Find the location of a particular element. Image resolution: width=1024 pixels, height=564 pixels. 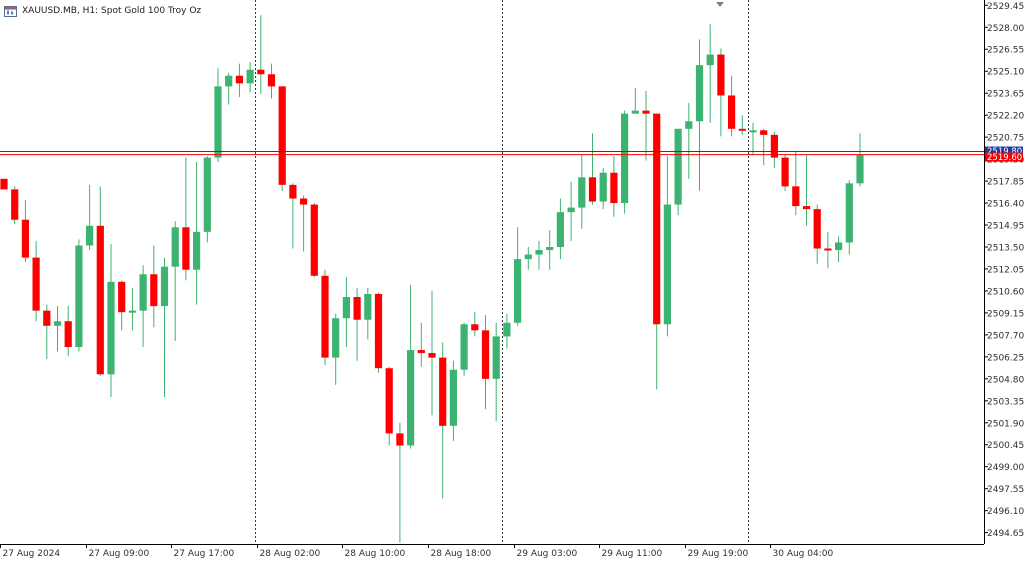

ask-tag-box is located at coordinates (1004, 157).